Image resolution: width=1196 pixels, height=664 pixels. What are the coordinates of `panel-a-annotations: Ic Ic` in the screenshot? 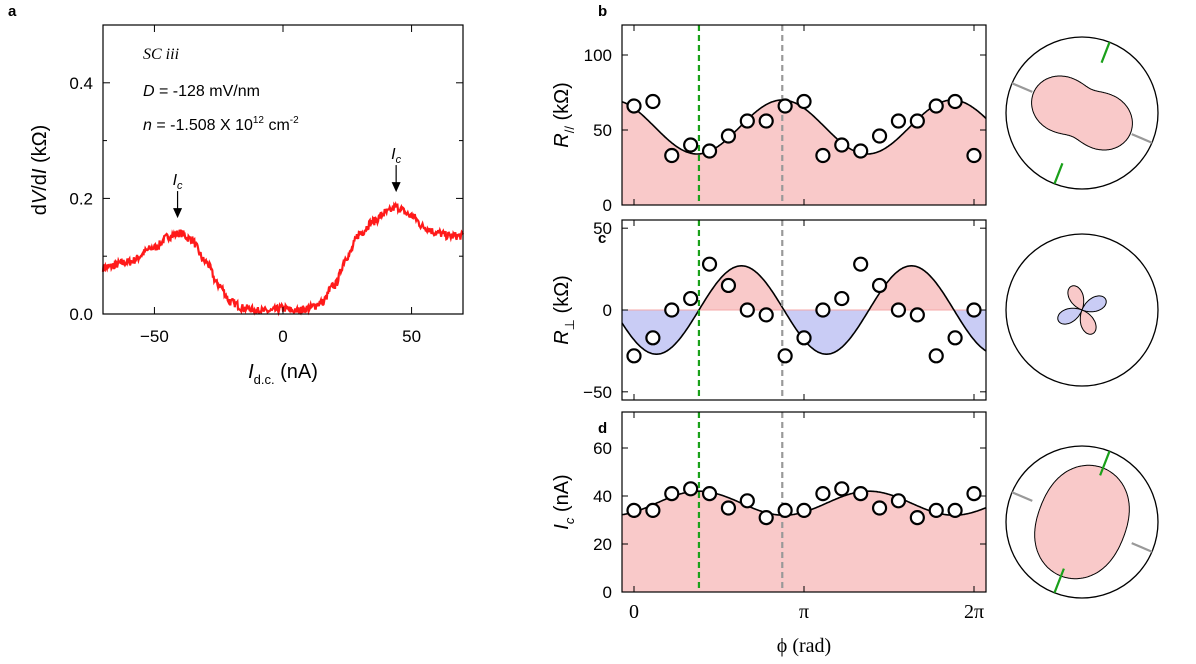 It's located at (287, 182).